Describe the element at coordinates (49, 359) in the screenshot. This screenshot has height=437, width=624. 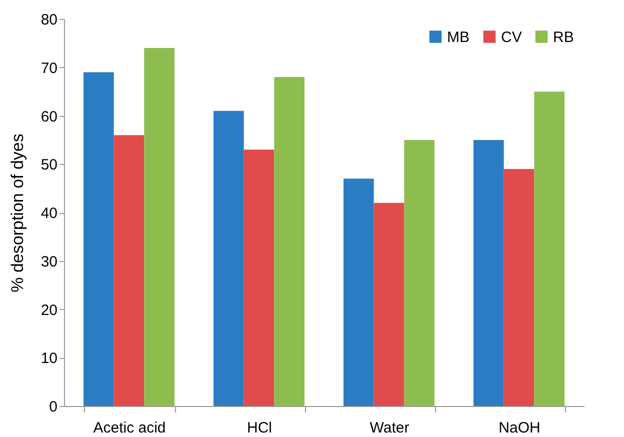
I see `y-tick-label: 10` at that location.